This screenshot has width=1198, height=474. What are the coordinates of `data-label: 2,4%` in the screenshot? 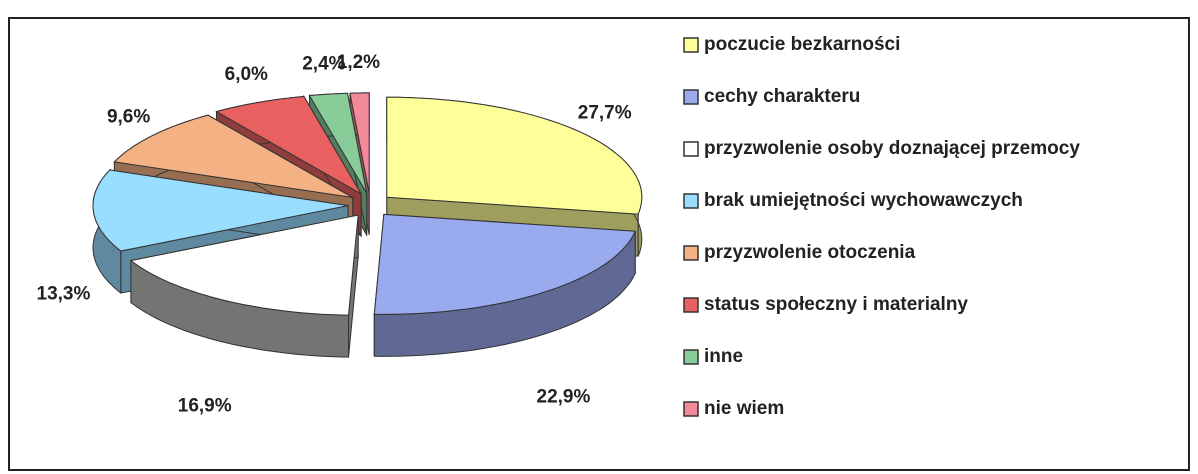 It's located at (323, 64).